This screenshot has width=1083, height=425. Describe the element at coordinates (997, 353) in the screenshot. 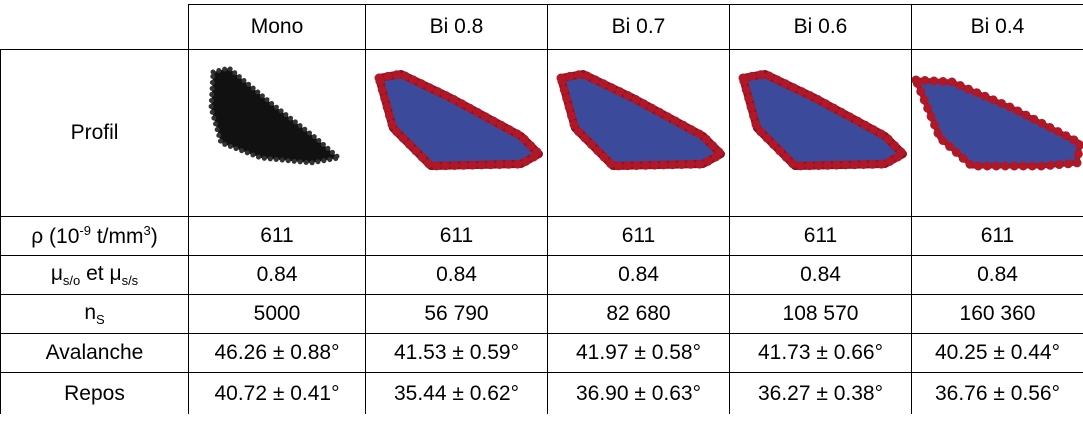

I see `cell-value: 40.25 ± 0.44°` at that location.